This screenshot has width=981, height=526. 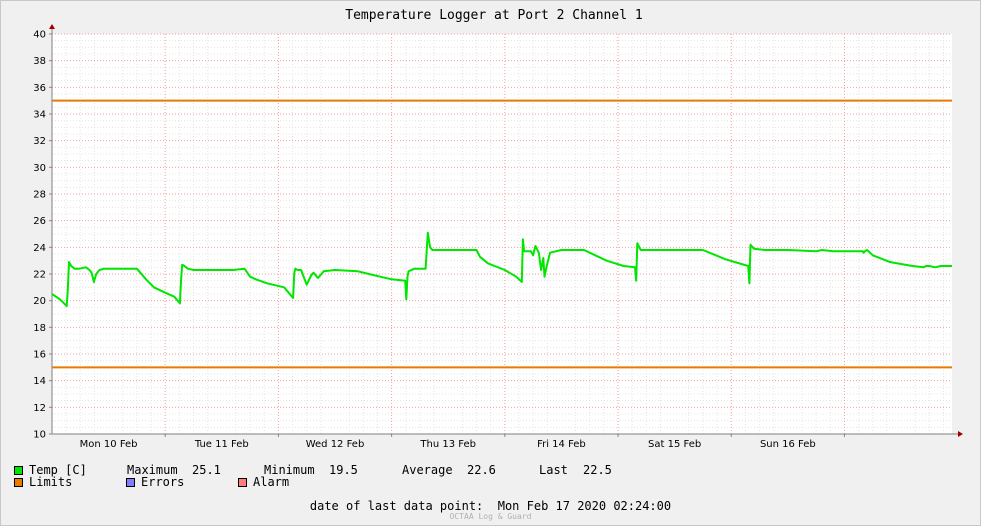 What do you see at coordinates (39, 61) in the screenshot?
I see `y-tick-label: 38` at bounding box center [39, 61].